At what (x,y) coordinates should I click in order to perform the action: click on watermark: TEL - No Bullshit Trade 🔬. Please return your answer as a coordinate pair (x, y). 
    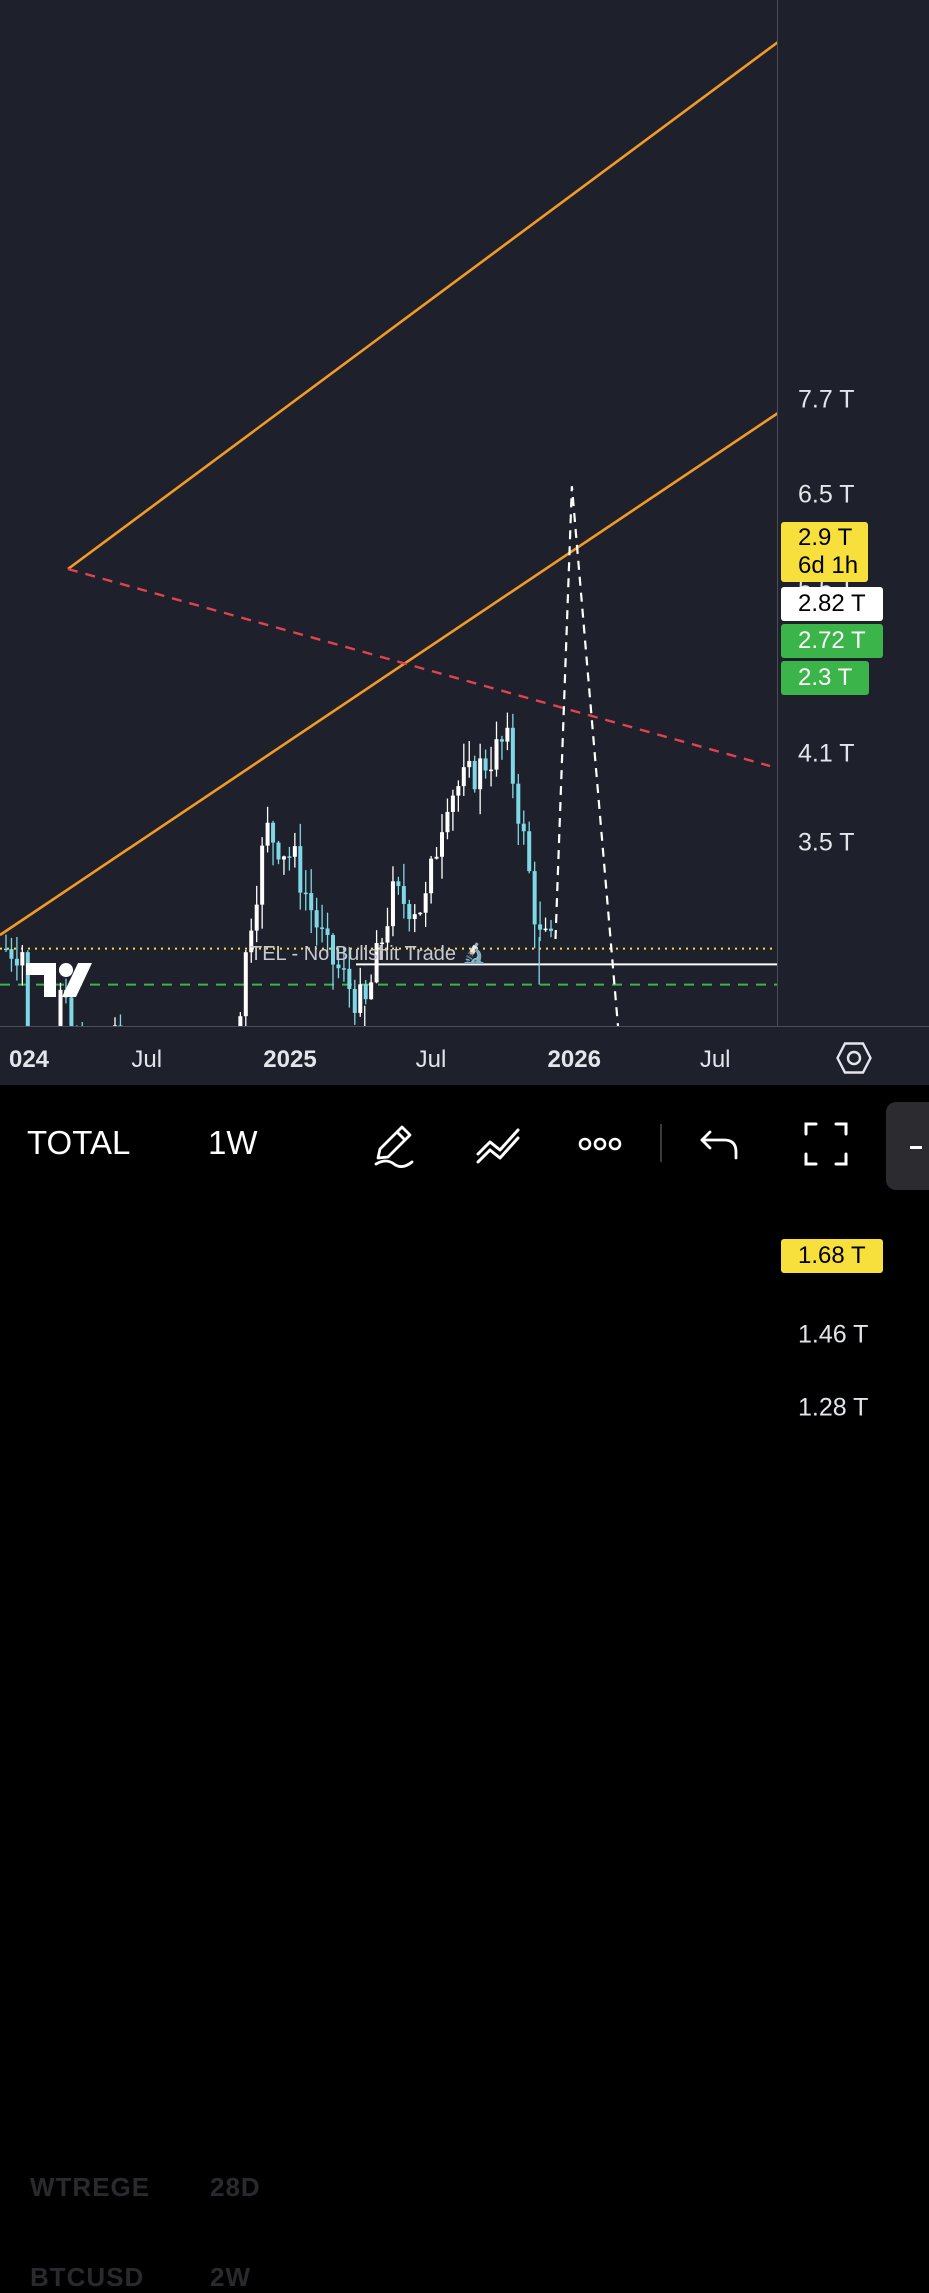
    Looking at the image, I should click on (368, 954).